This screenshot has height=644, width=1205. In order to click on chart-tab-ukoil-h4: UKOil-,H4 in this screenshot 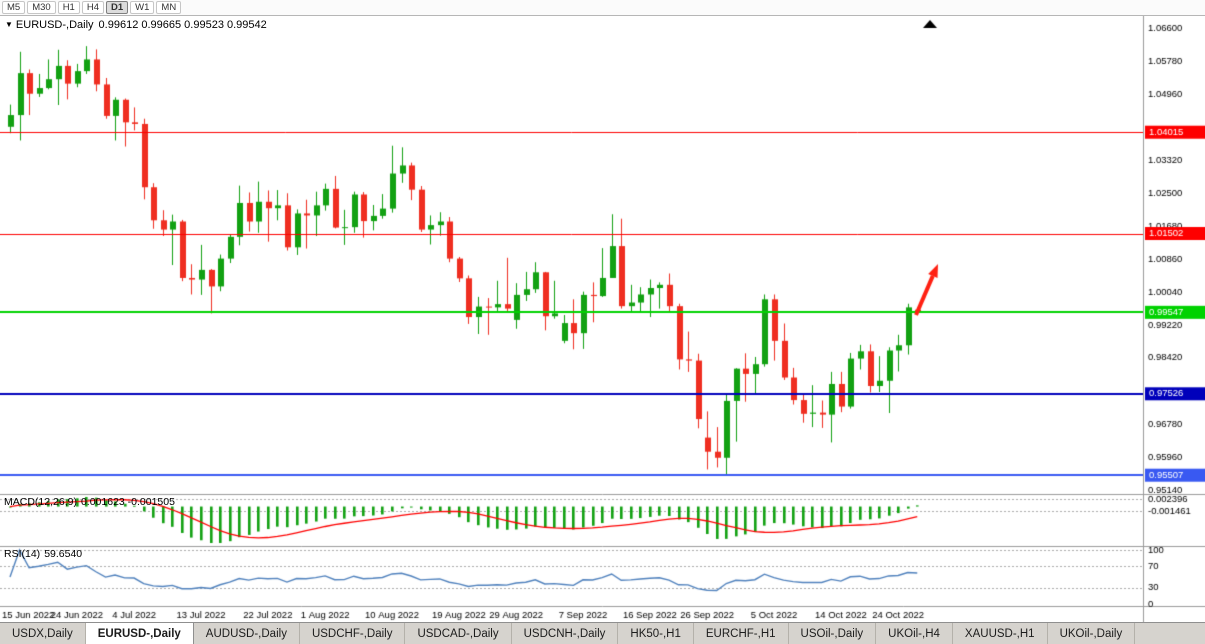, I will do `click(914, 633)`.